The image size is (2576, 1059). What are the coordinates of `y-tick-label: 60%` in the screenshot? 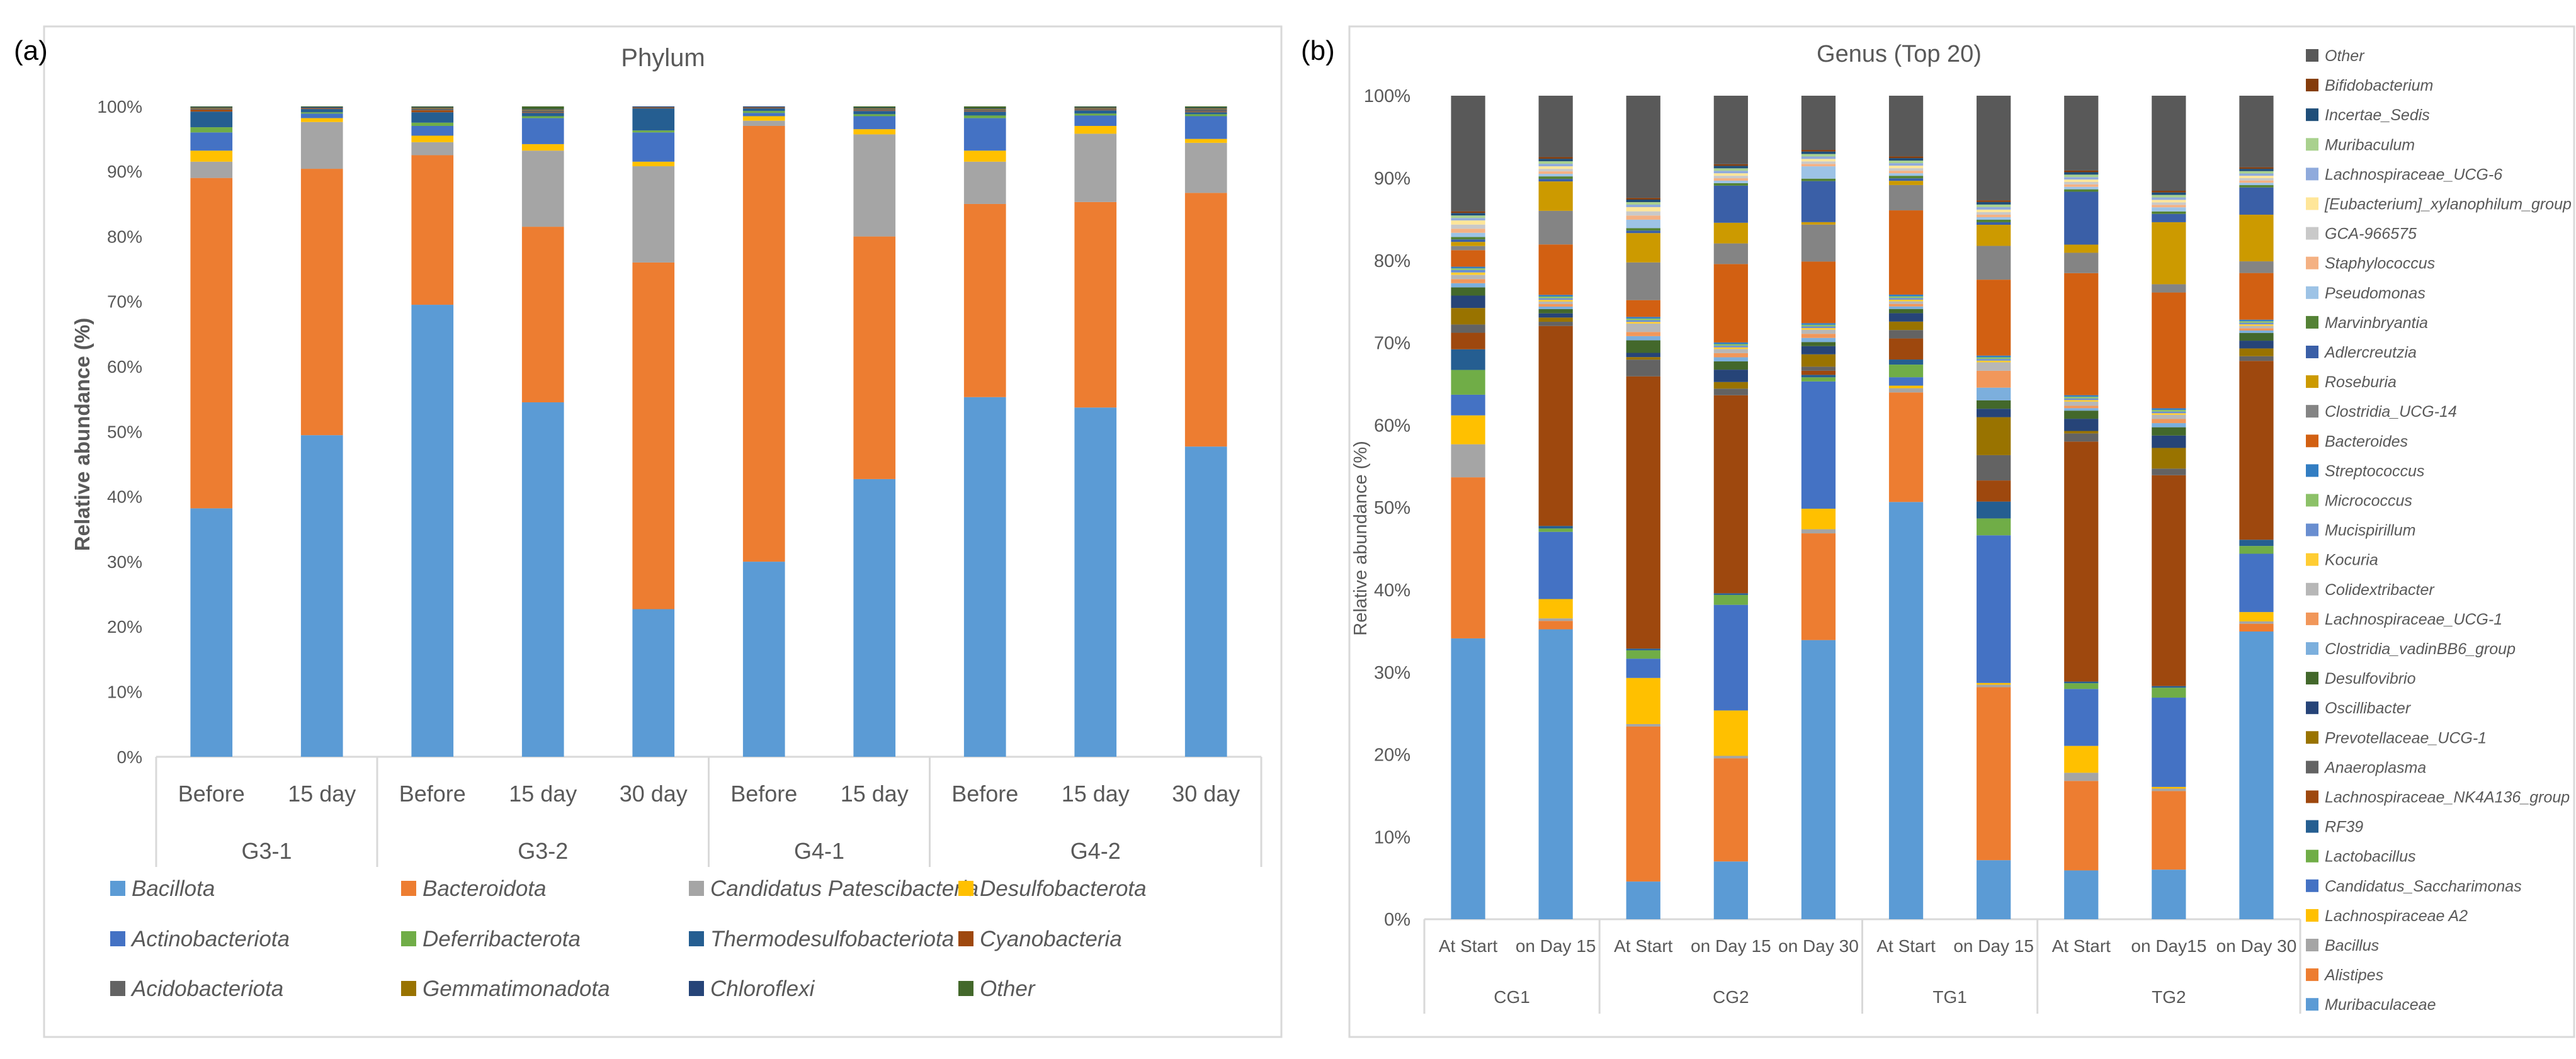 It's located at (124, 367).